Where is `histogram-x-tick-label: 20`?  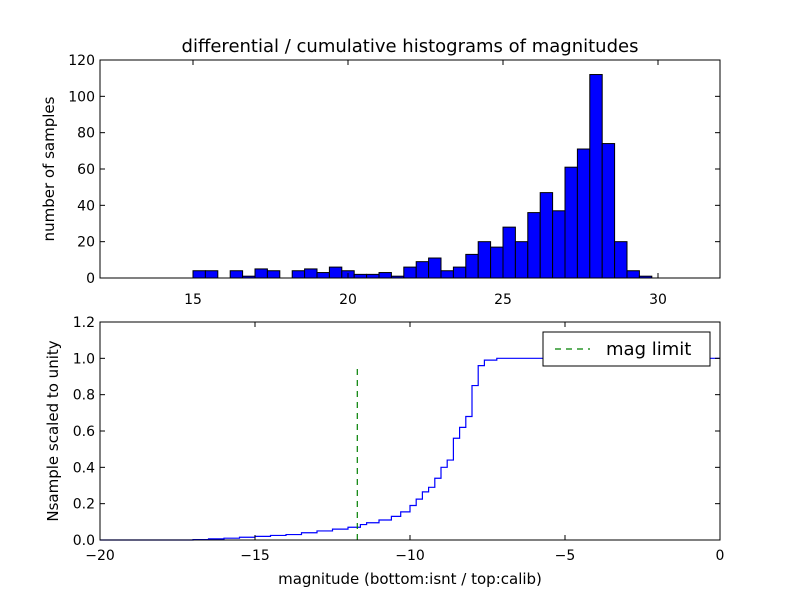
histogram-x-tick-label: 20 is located at coordinates (348, 300).